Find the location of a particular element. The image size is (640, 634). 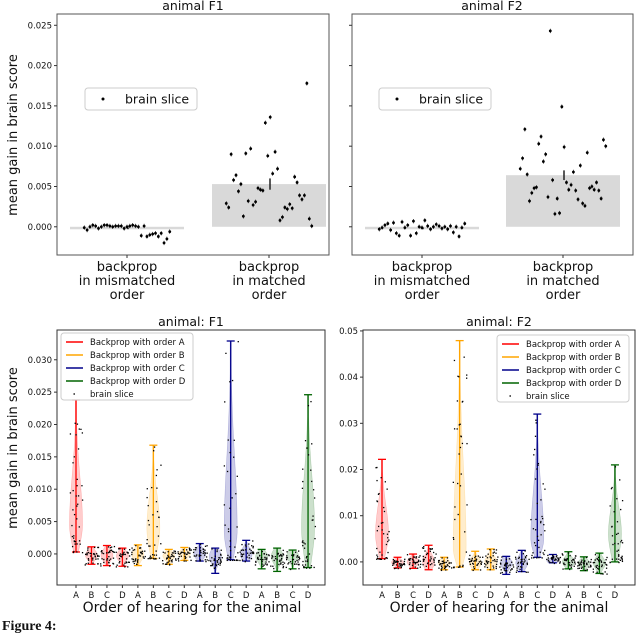

xtick-label: A is located at coordinates (444, 596).